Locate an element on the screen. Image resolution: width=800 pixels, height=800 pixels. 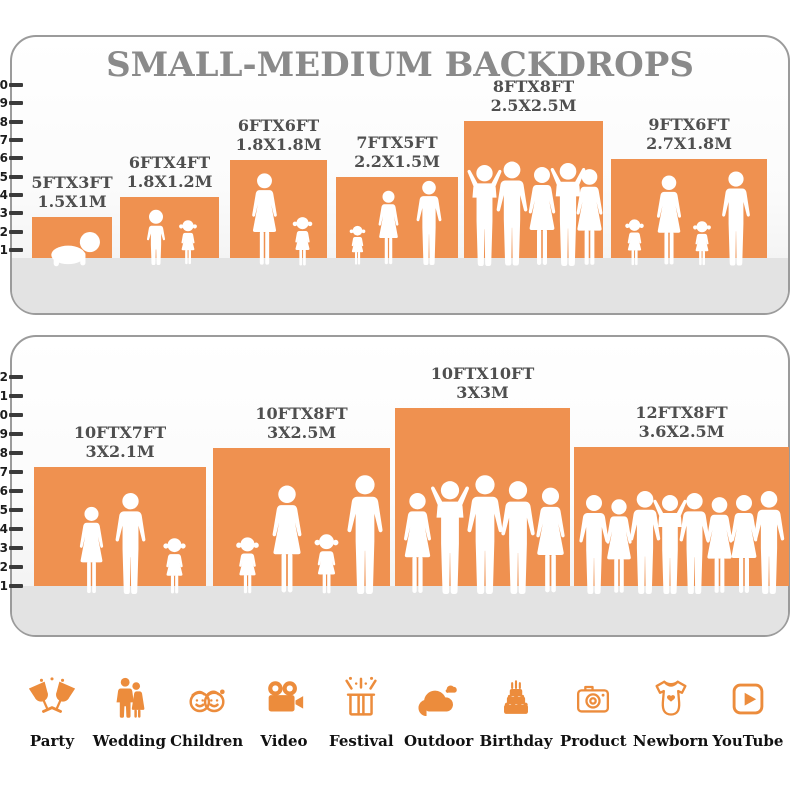
backdrop-bar-10x8ft: 10FTX8FT 3X2.5M is located at coordinates (301, 499).